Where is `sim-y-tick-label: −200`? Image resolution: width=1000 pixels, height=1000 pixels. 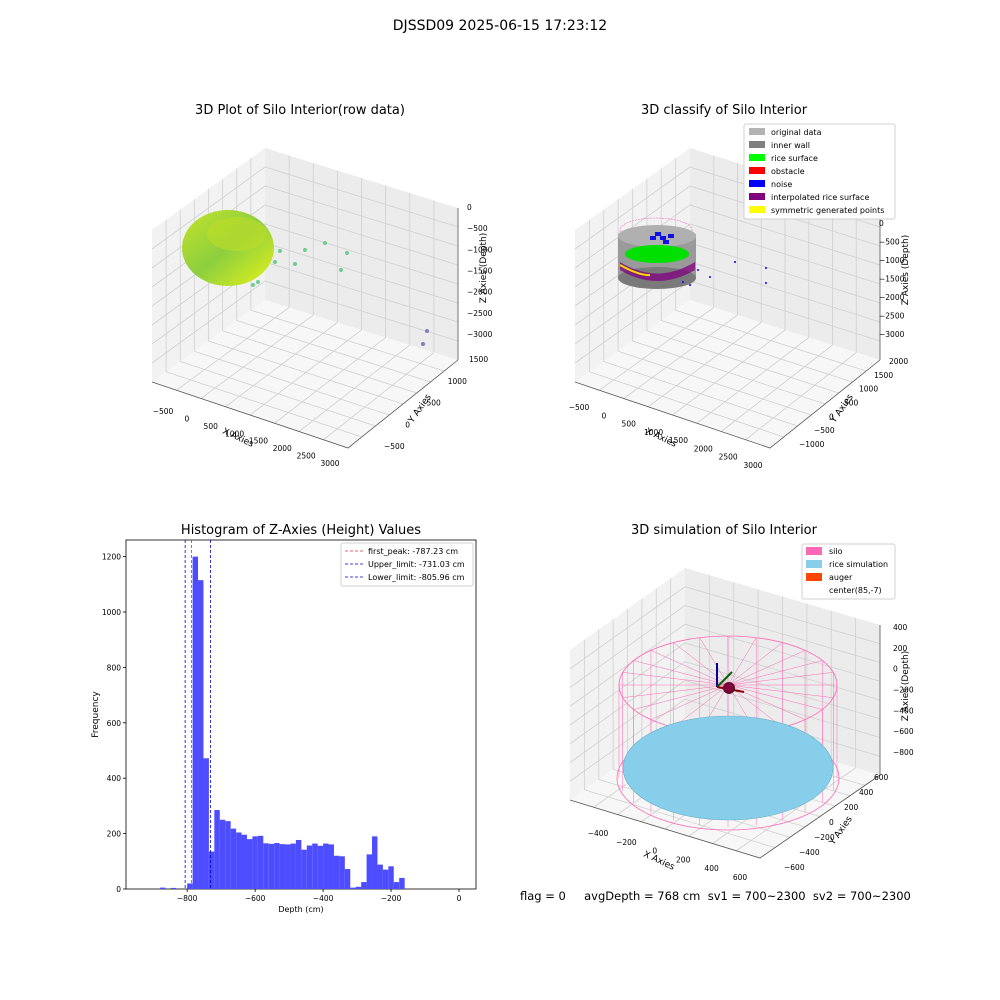
sim-y-tick-label: −200 is located at coordinates (824, 837).